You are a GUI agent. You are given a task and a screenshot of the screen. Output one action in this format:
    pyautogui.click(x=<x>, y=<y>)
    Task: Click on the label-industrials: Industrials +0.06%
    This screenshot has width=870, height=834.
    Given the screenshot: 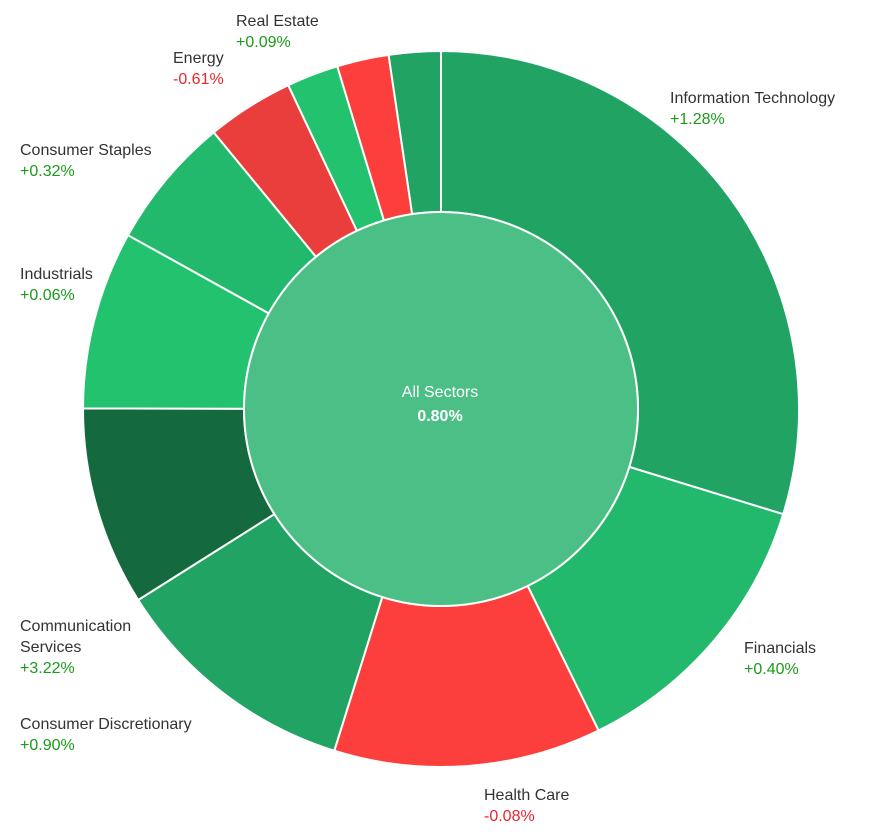 What is the action you would take?
    pyautogui.click(x=56, y=285)
    